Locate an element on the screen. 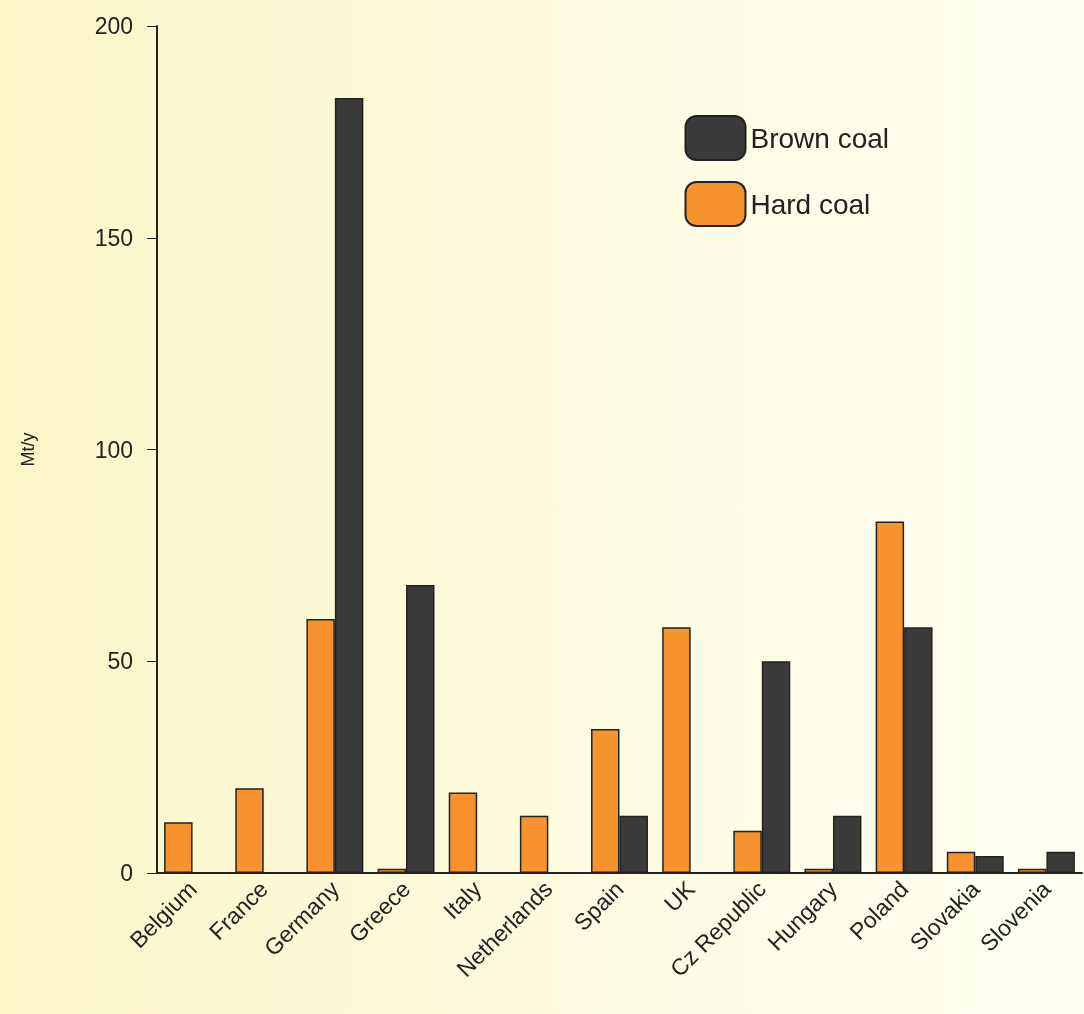 This screenshot has height=1014, width=1084. y-tick-label: 50 is located at coordinates (120, 661).